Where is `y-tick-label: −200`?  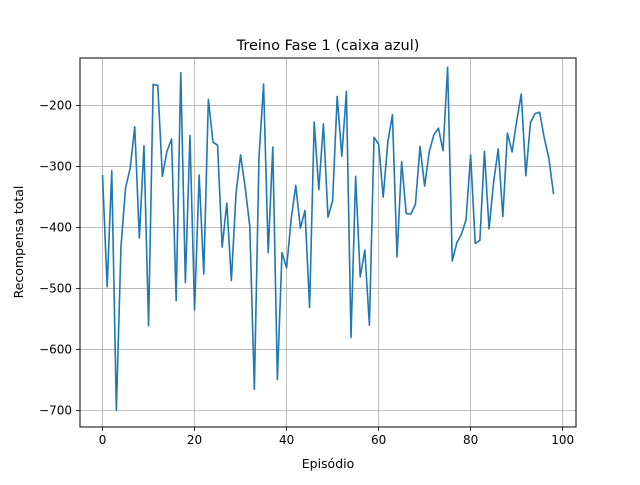 y-tick-label: −200 is located at coordinates (55, 106).